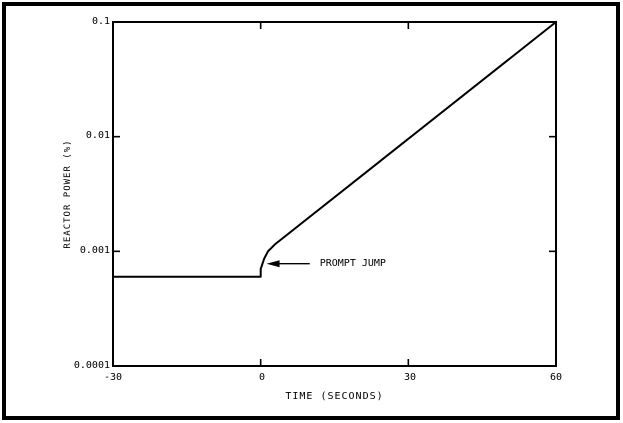 The height and width of the screenshot is (423, 623). Describe the element at coordinates (113, 377) in the screenshot. I see `x-tick-label-neg30: -30` at that location.